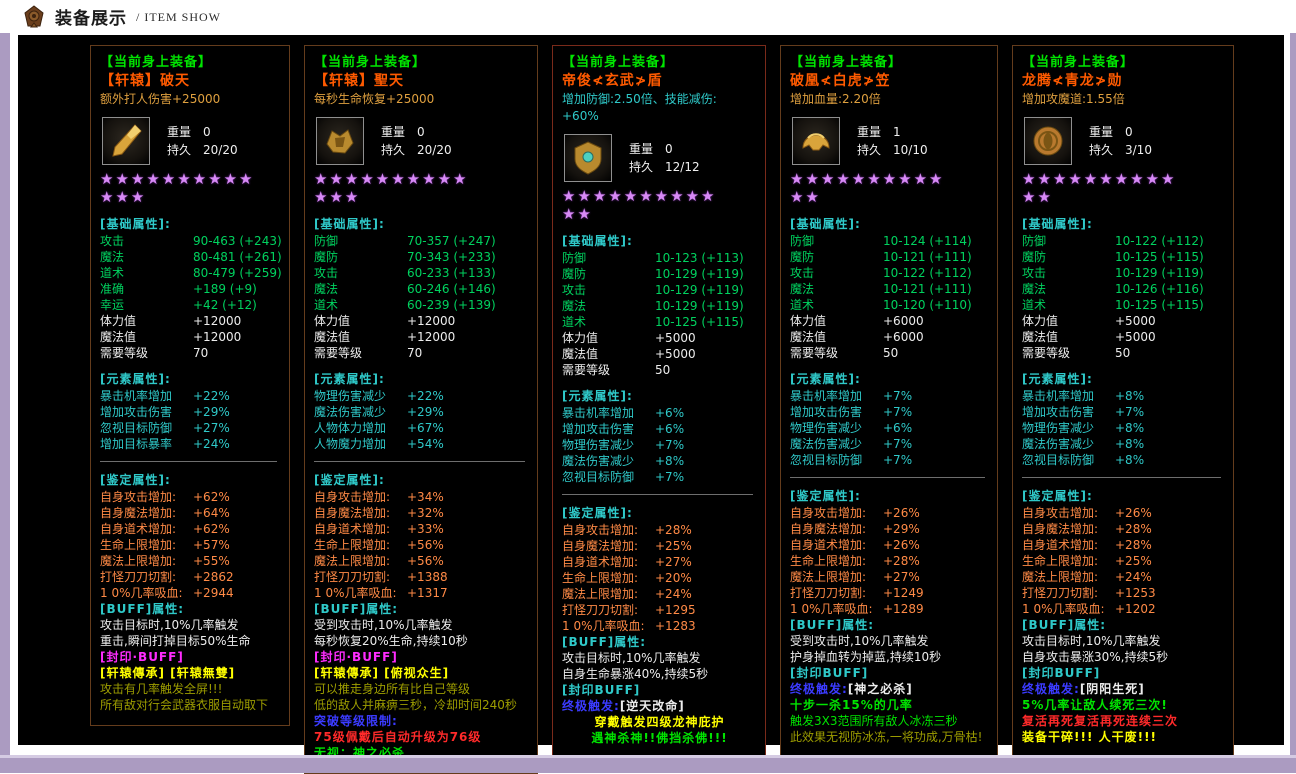 The height and width of the screenshot is (774, 1296). What do you see at coordinates (1123, 737) in the screenshot?
I see `buff-line: 装备干碎!!! 人干废!!!` at bounding box center [1123, 737].